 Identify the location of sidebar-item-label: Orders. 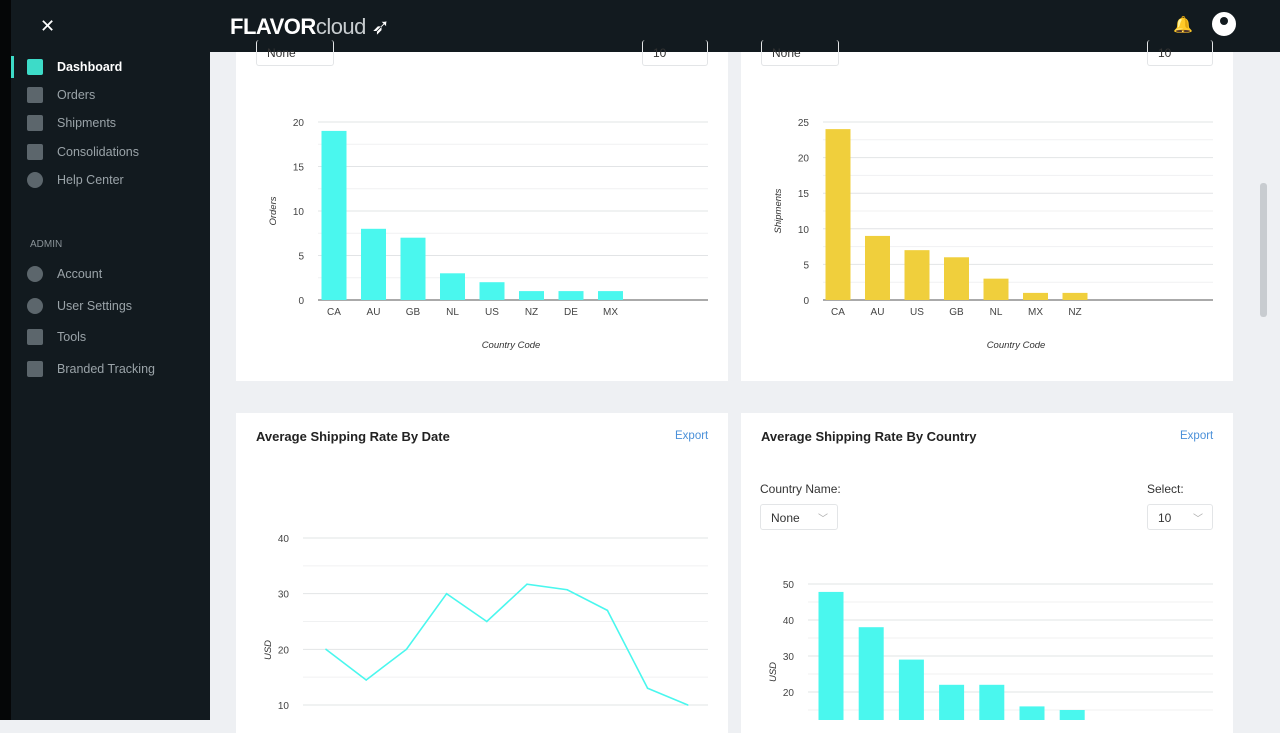
(76, 95).